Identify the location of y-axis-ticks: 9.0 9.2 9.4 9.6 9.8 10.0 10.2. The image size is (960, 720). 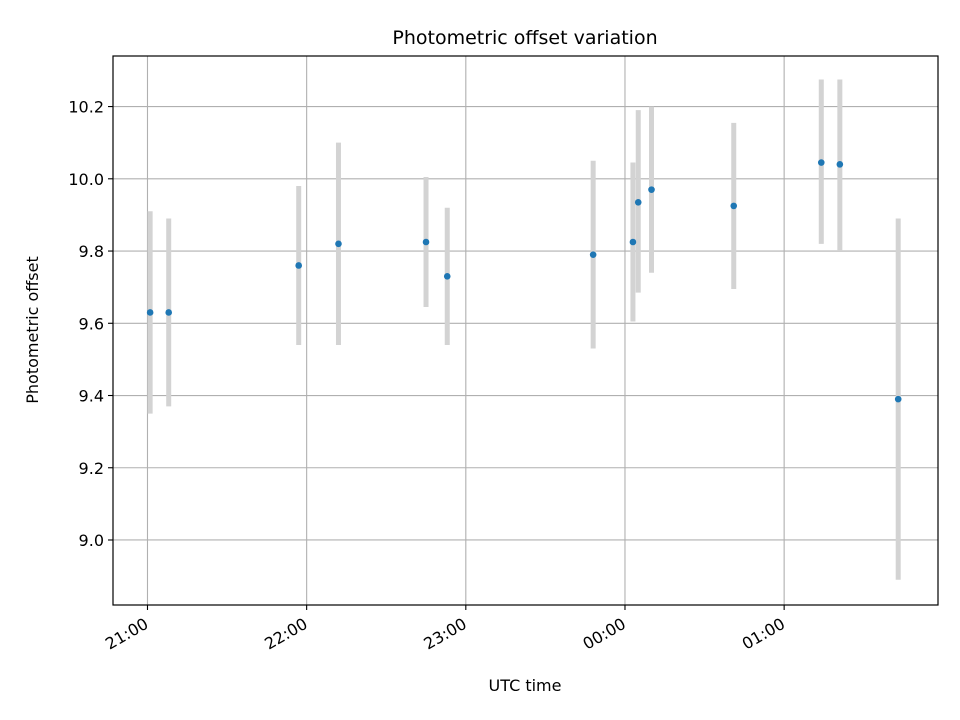
(90, 324).